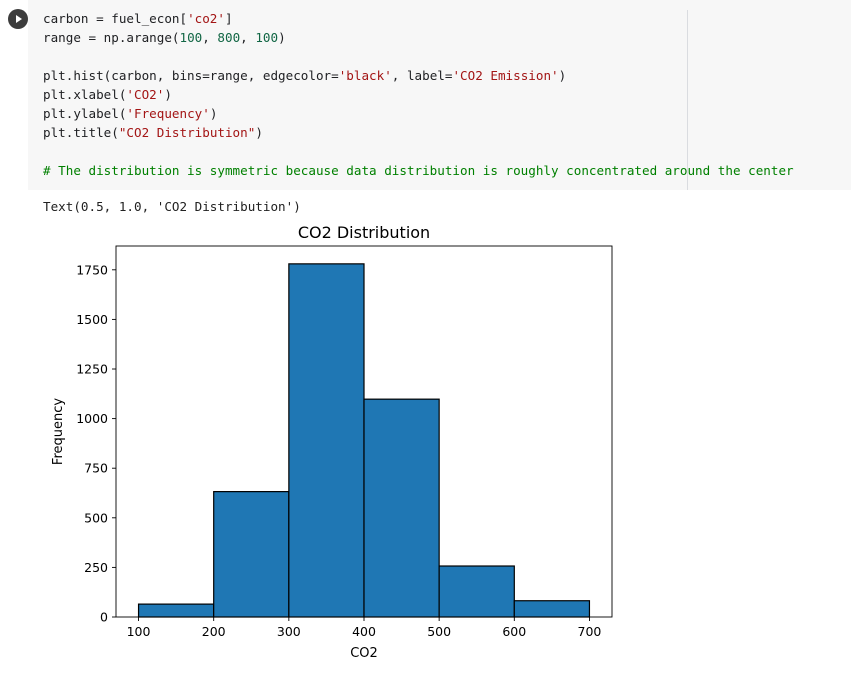  What do you see at coordinates (92, 269) in the screenshot?
I see `y-tick-label: 1750` at bounding box center [92, 269].